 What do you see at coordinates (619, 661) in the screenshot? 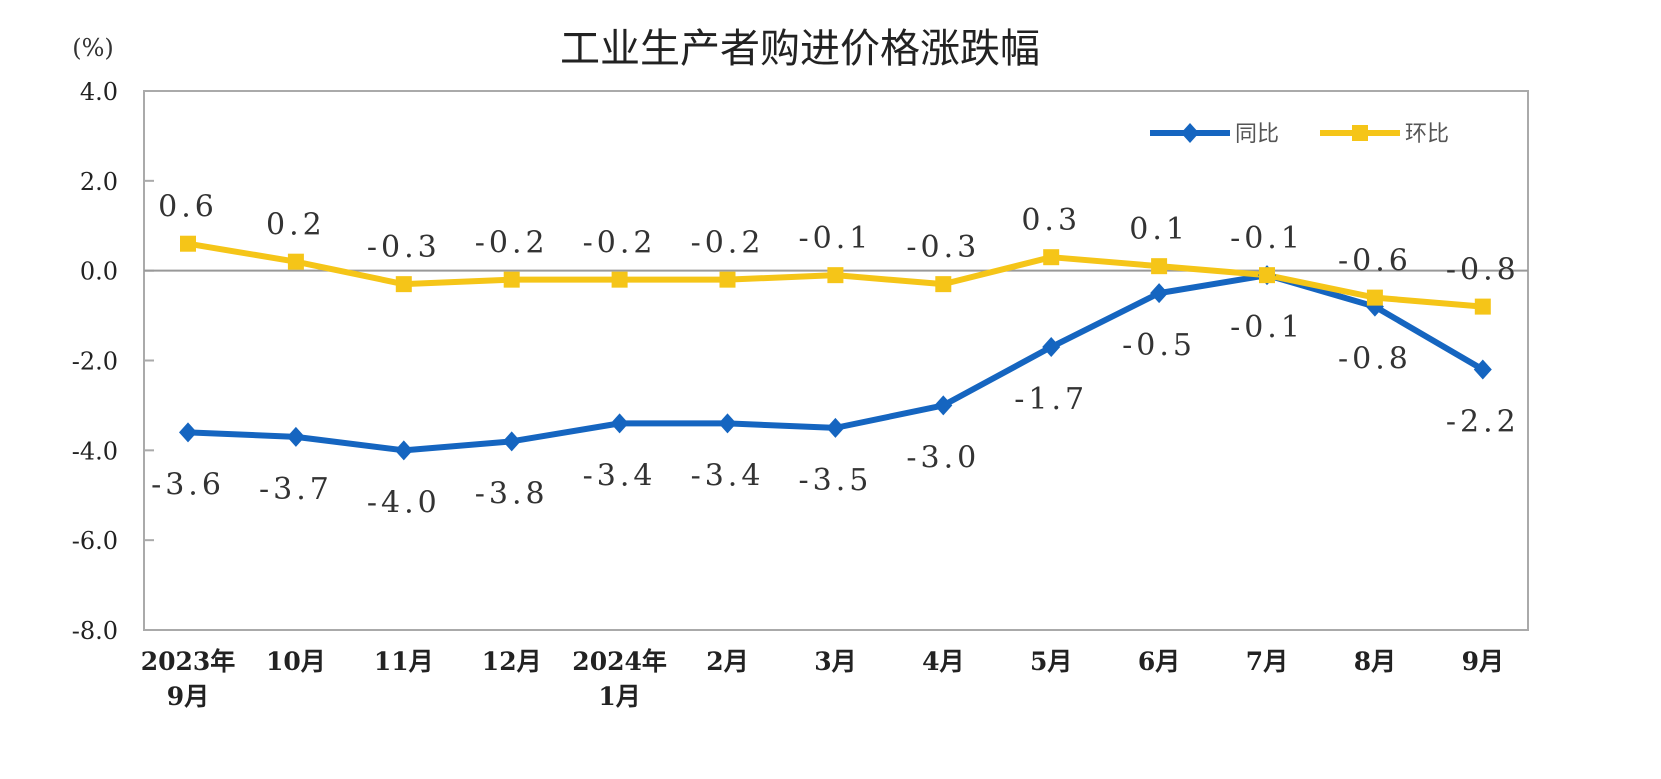
I see `x-tick-label: 2024年` at bounding box center [619, 661].